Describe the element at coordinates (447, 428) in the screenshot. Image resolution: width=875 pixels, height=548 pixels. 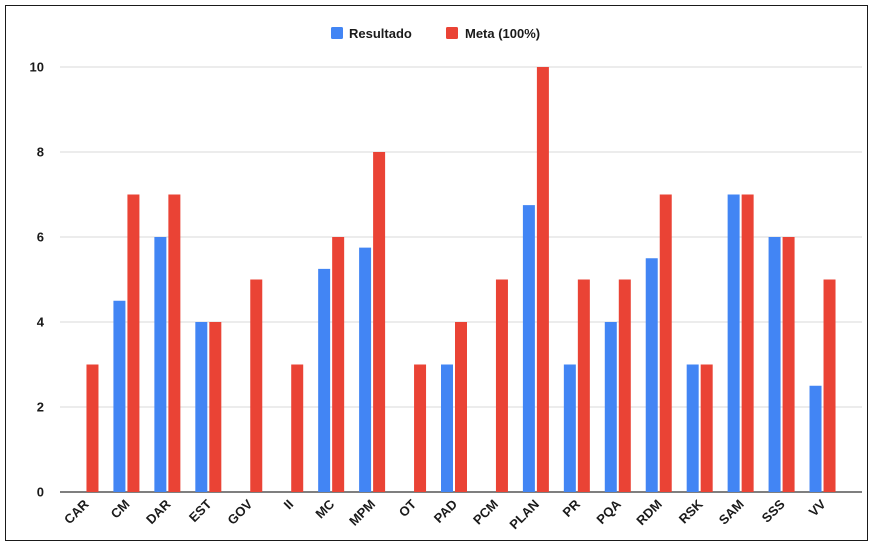
I see `bar-resultado-pad` at that location.